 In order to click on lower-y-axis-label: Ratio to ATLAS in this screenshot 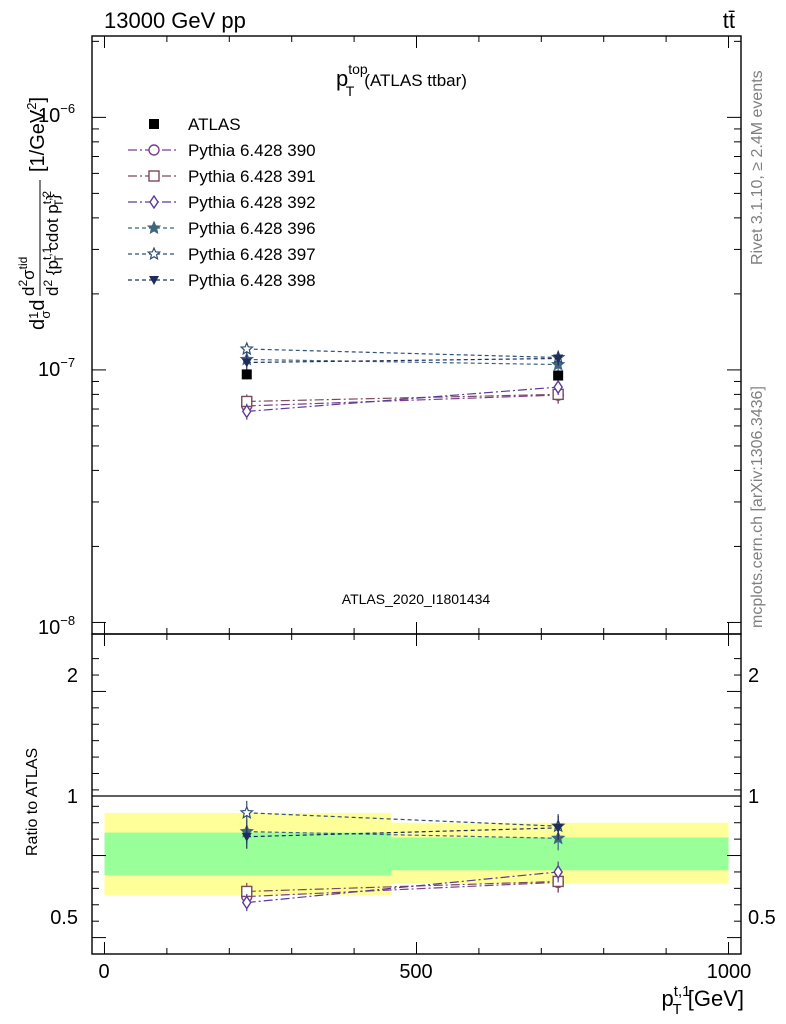, I will do `click(32, 802)`.